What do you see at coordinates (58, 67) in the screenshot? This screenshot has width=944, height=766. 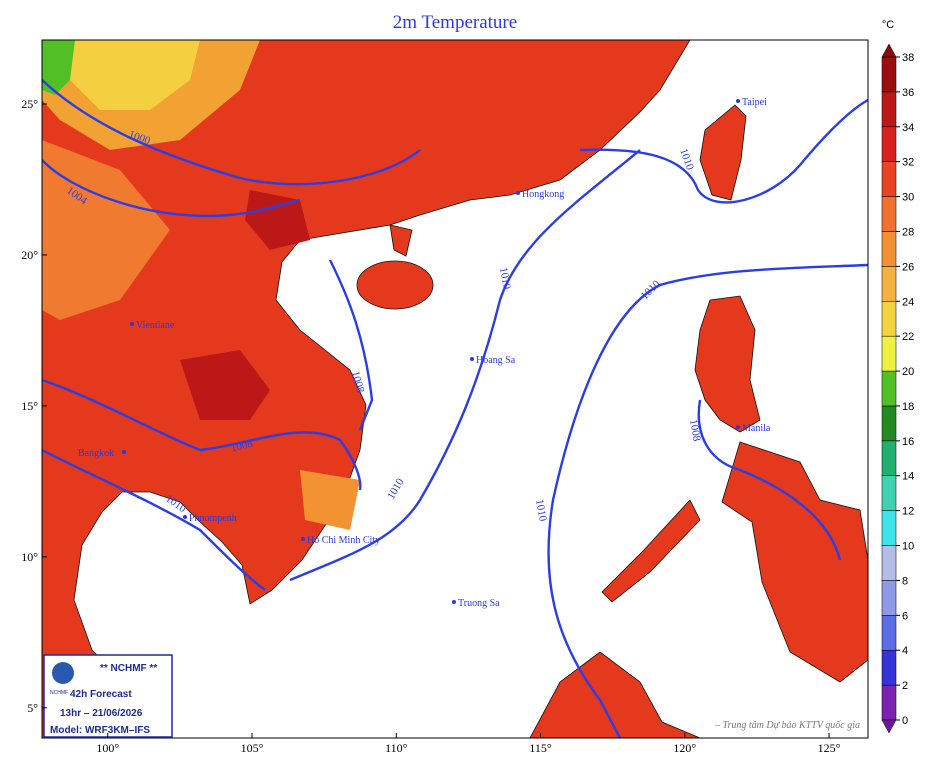 I see `cold-zone` at bounding box center [58, 67].